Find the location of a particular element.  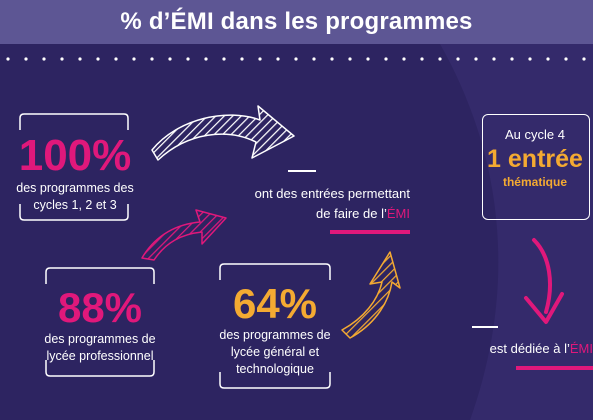

right-dash is located at coordinates (485, 327).